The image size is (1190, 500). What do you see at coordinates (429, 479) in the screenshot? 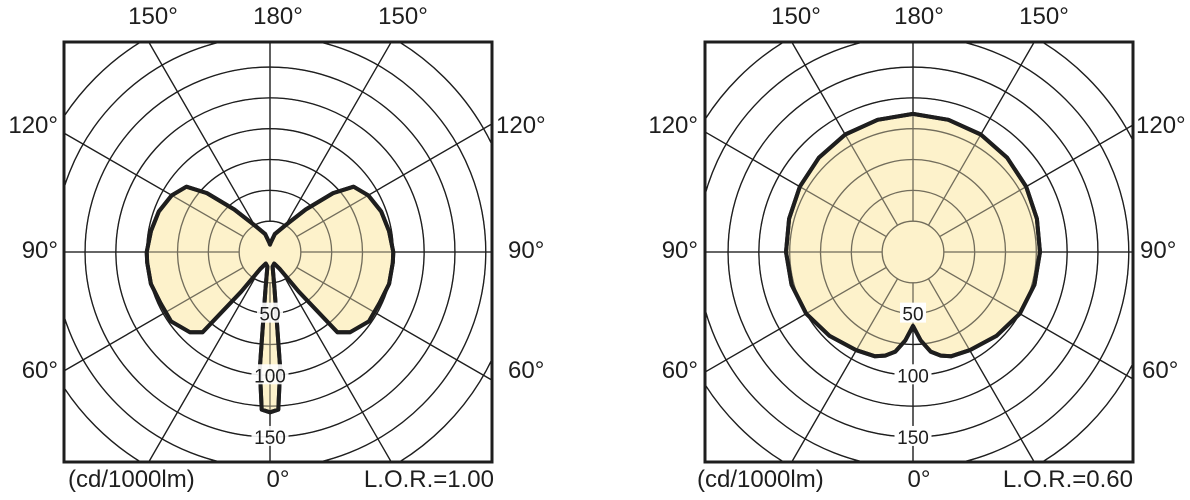
I see `lor-label: L.O.R.=1.00` at bounding box center [429, 479].